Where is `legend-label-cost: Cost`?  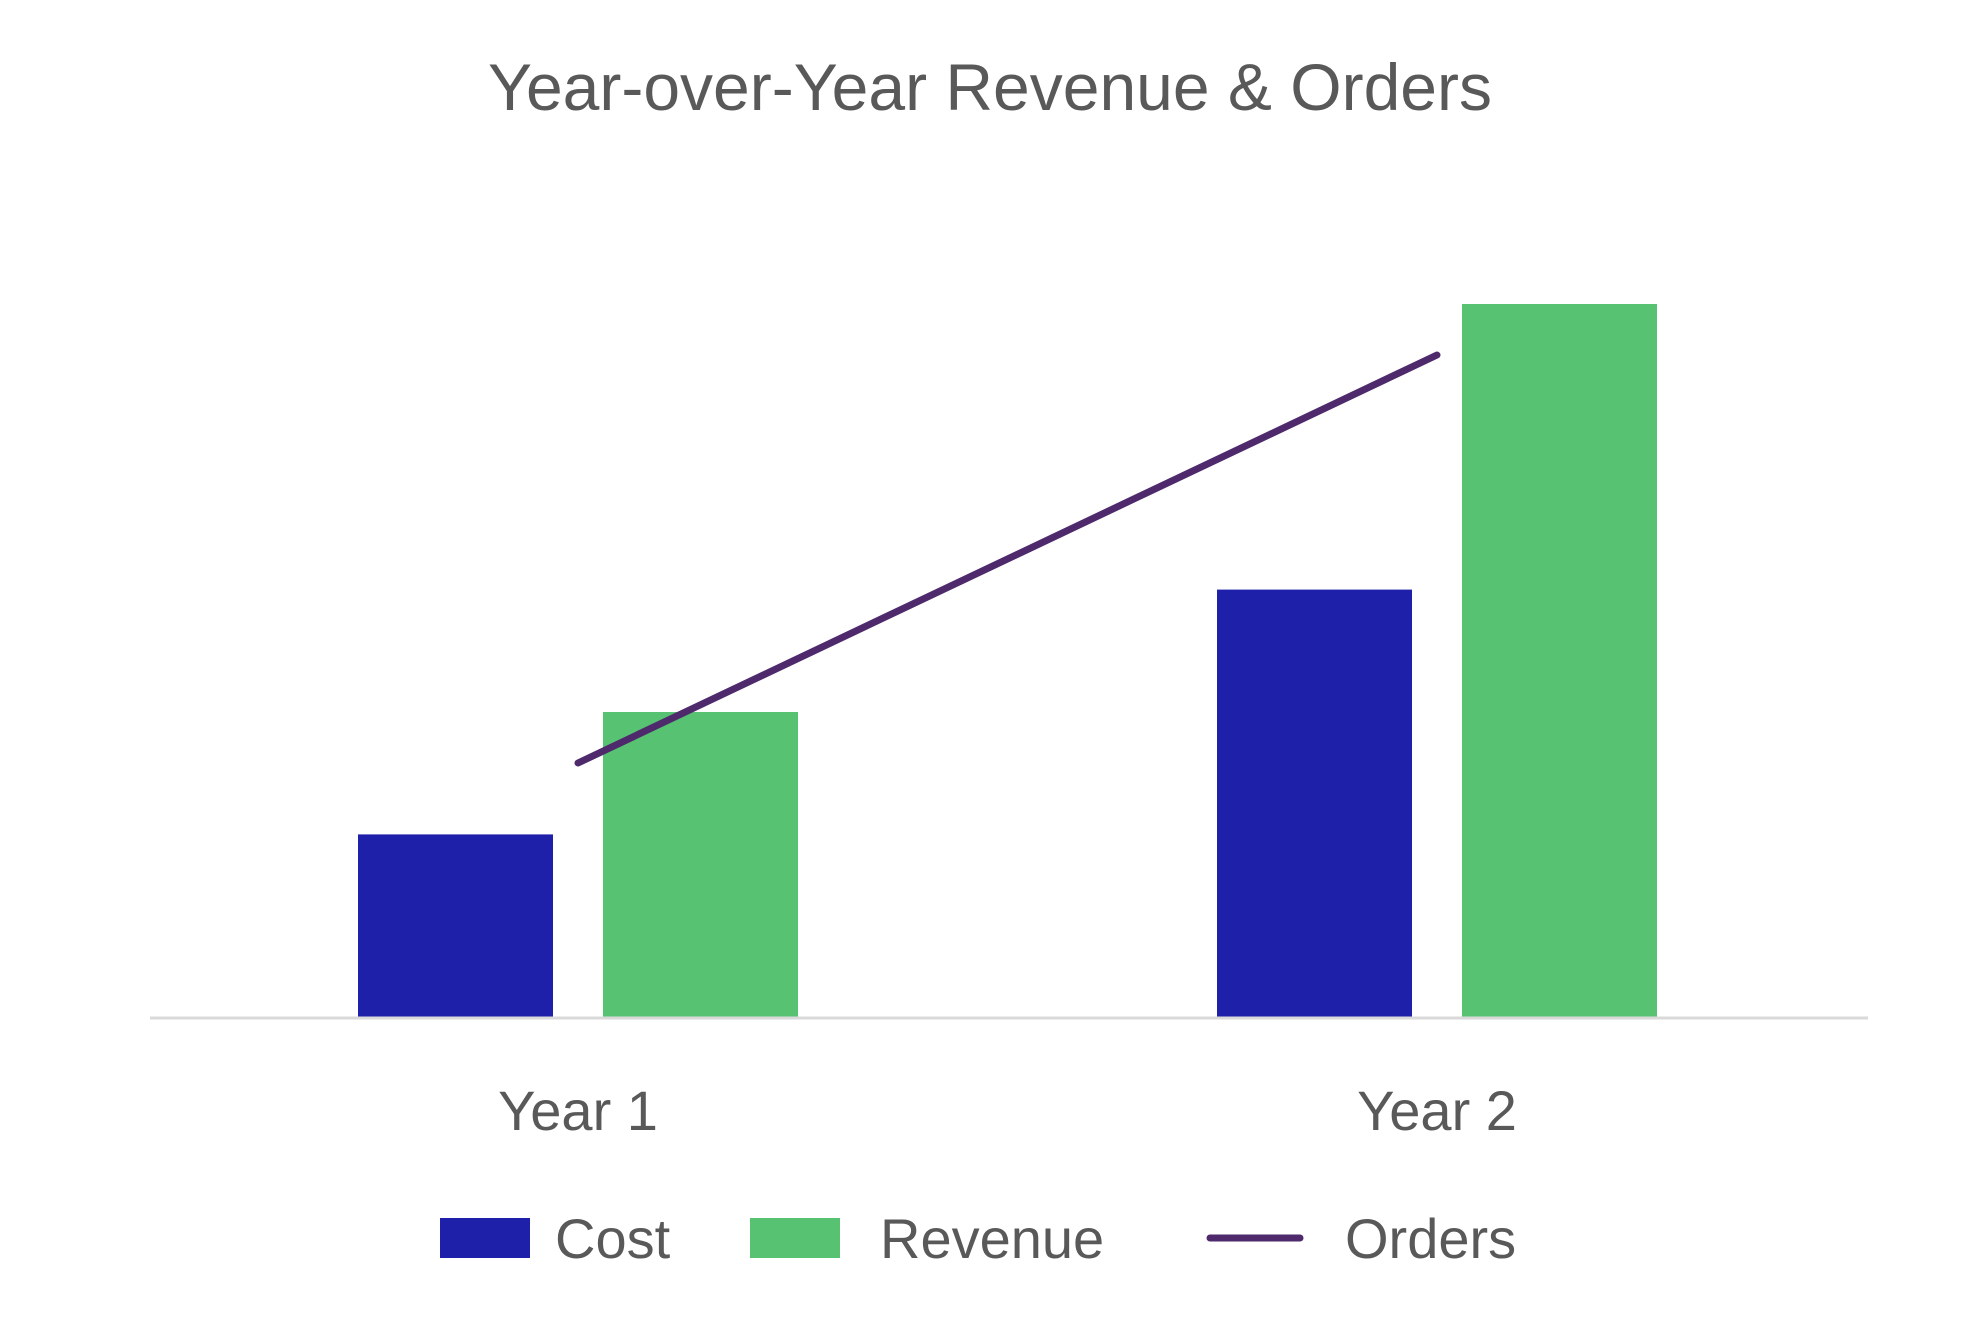 legend-label-cost: Cost is located at coordinates (613, 1238).